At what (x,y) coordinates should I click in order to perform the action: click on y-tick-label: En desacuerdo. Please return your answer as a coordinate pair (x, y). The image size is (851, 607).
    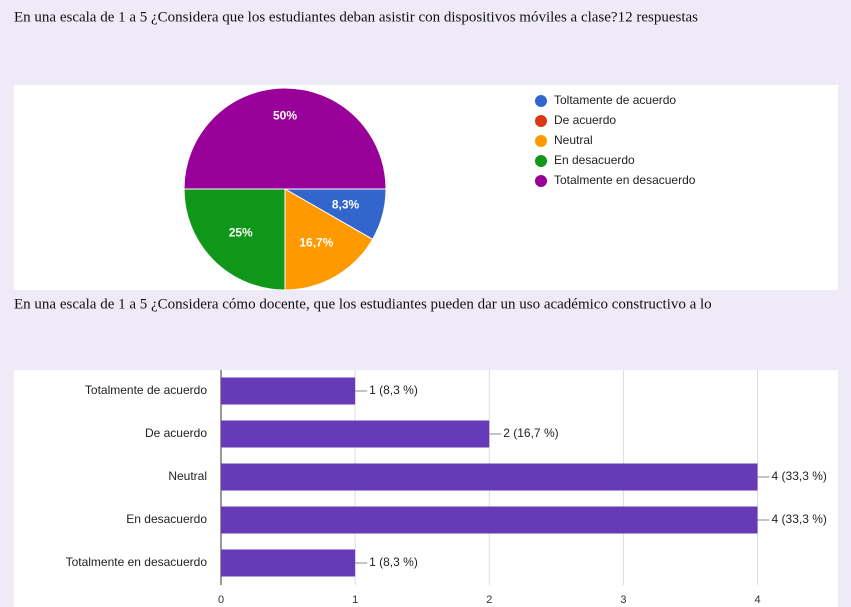
    Looking at the image, I should click on (166, 519).